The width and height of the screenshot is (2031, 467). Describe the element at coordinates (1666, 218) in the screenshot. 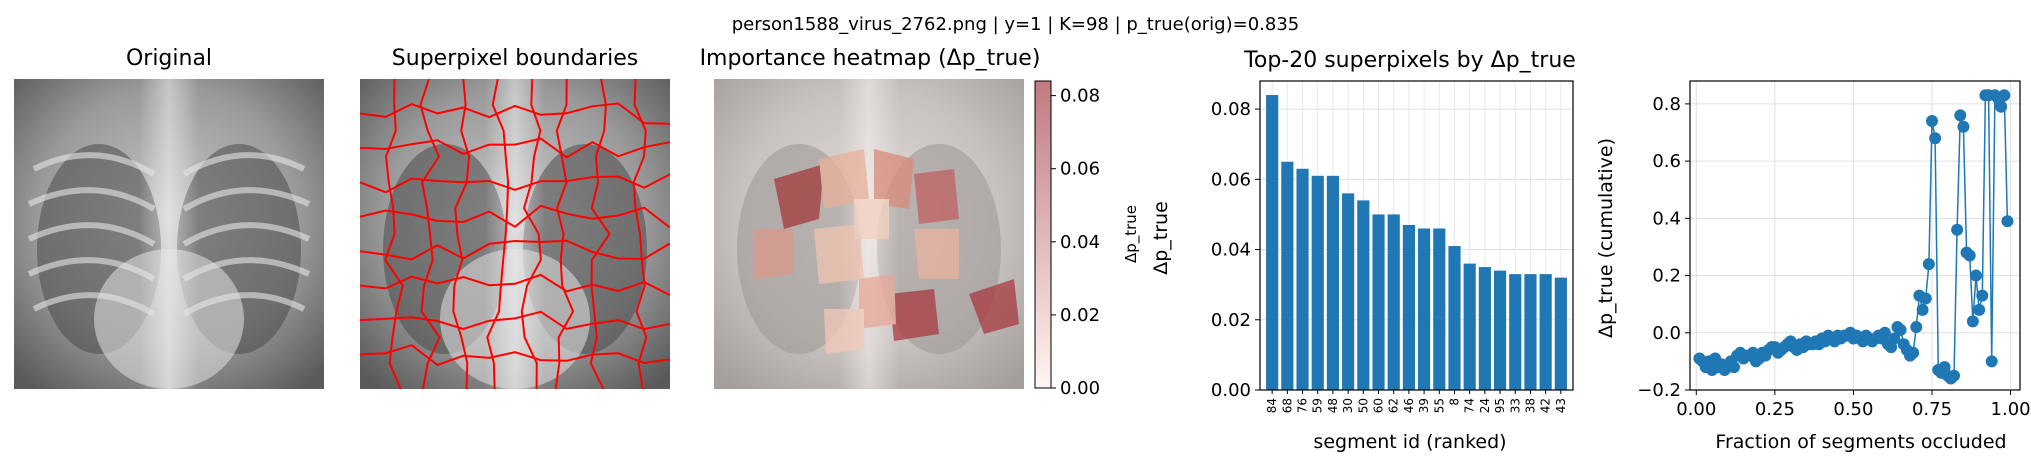

I see `line-chart-ytick-label: 0.4` at that location.